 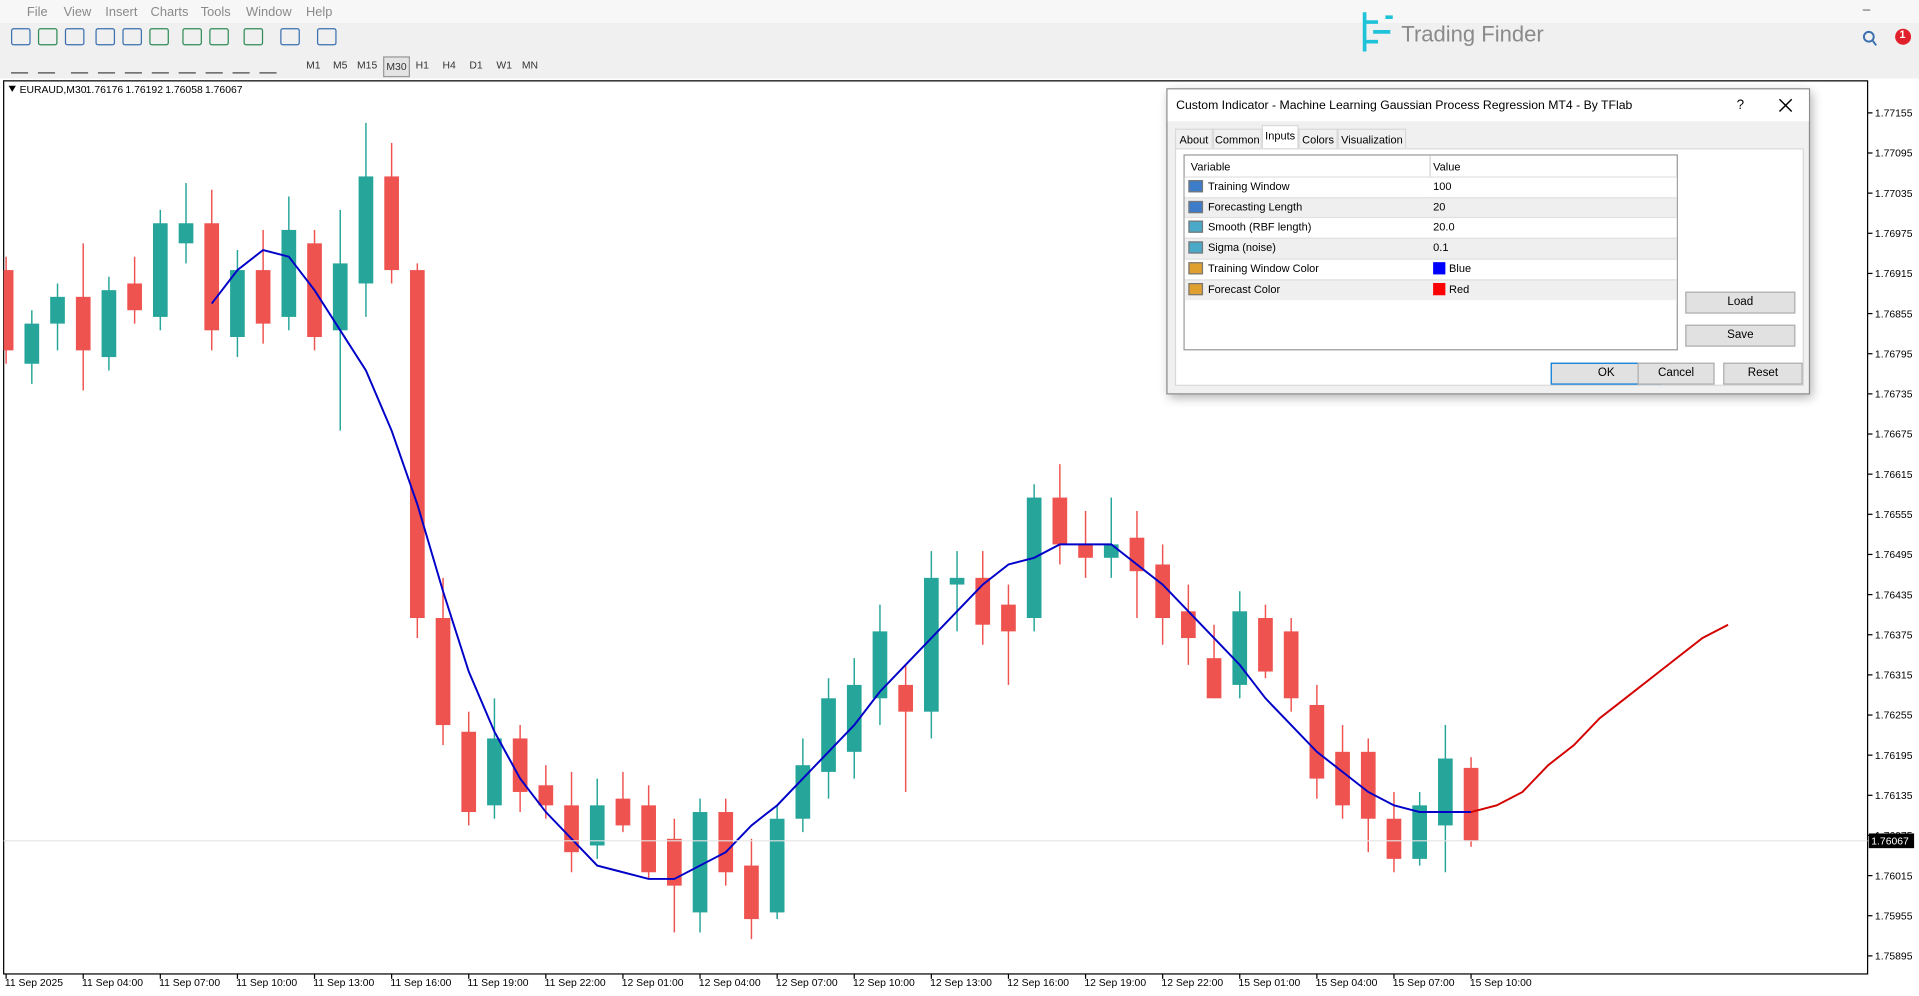 What do you see at coordinates (105, 90) in the screenshot?
I see `ohlc-value: 1.76176` at bounding box center [105, 90].